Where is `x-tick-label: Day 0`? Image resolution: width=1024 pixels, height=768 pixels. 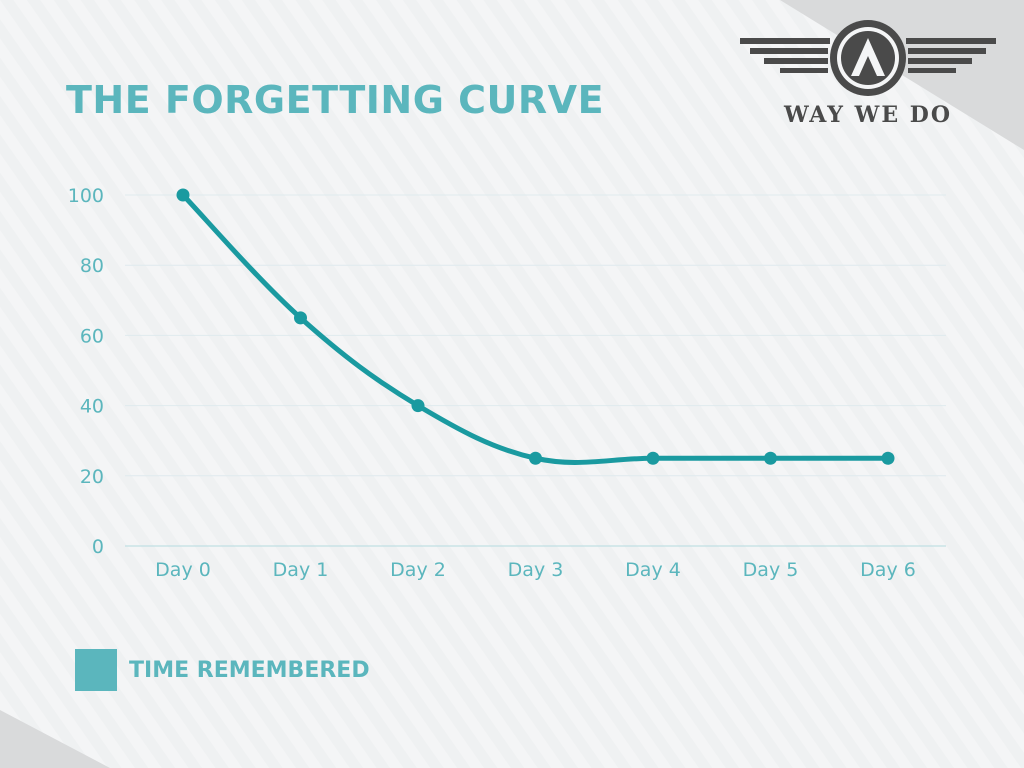
x-tick-label: Day 0 is located at coordinates (183, 570).